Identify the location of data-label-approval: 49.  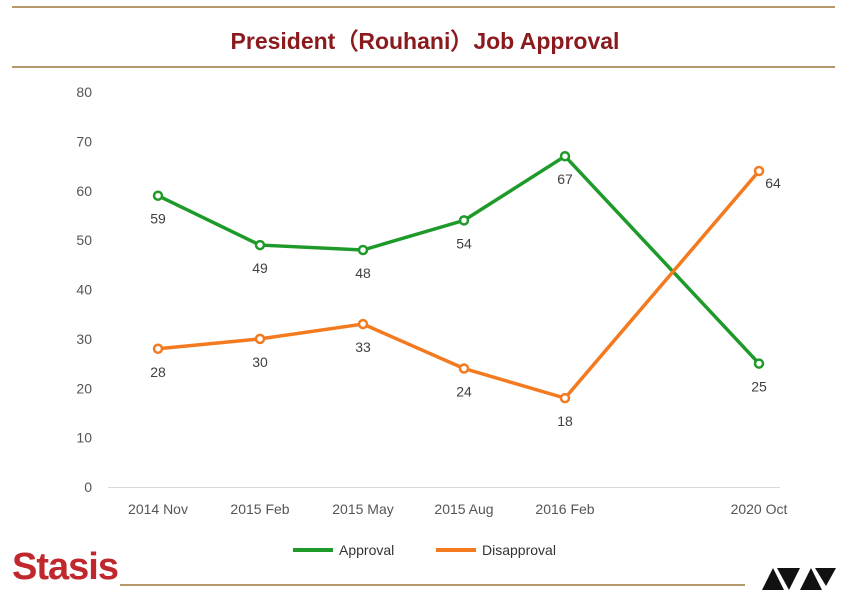
(260, 268).